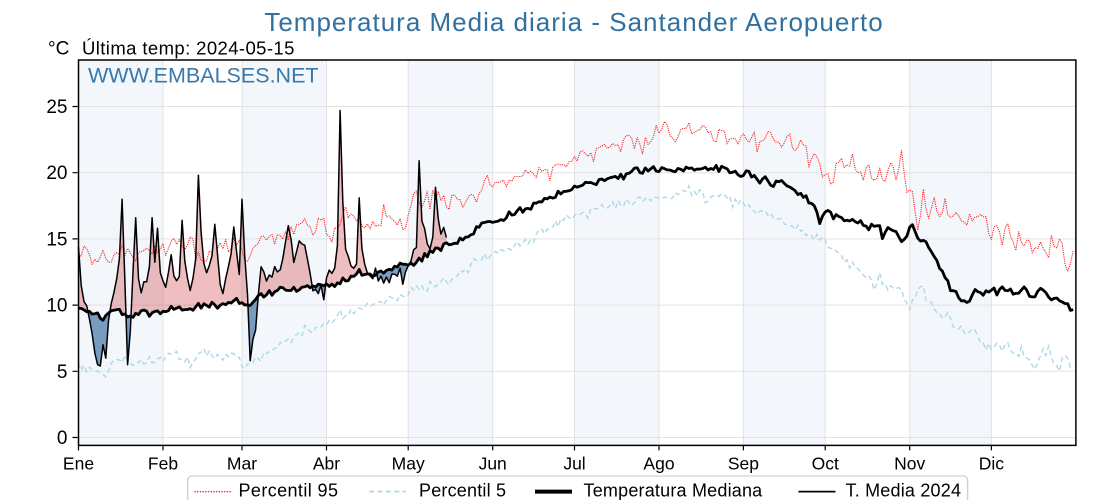 The image size is (1120, 500). Describe the element at coordinates (56, 107) in the screenshot. I see `svg-text: 25` at that location.